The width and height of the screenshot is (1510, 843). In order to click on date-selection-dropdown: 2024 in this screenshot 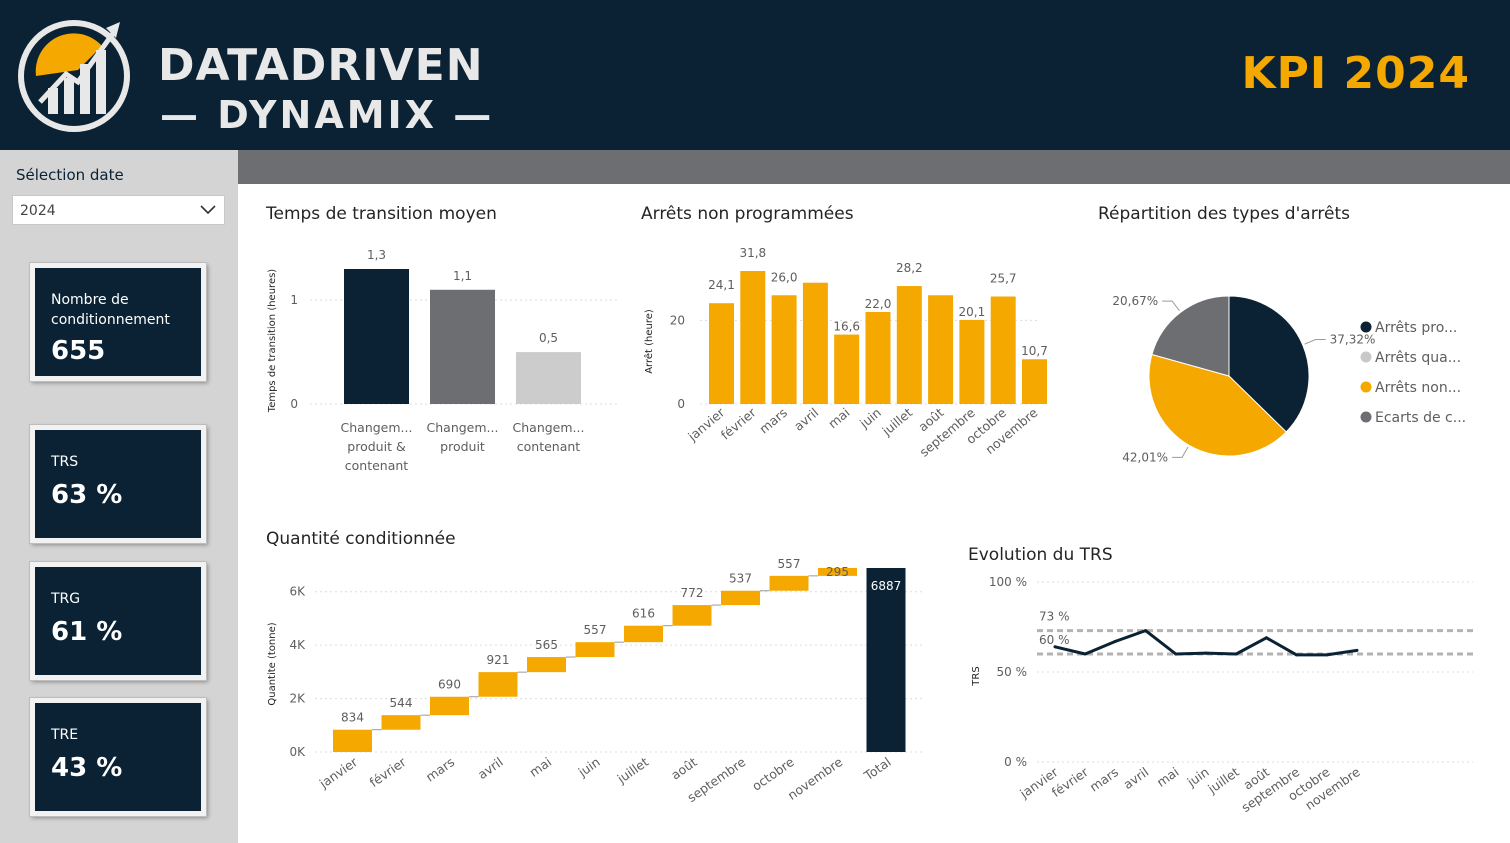, I will do `click(118, 210)`.